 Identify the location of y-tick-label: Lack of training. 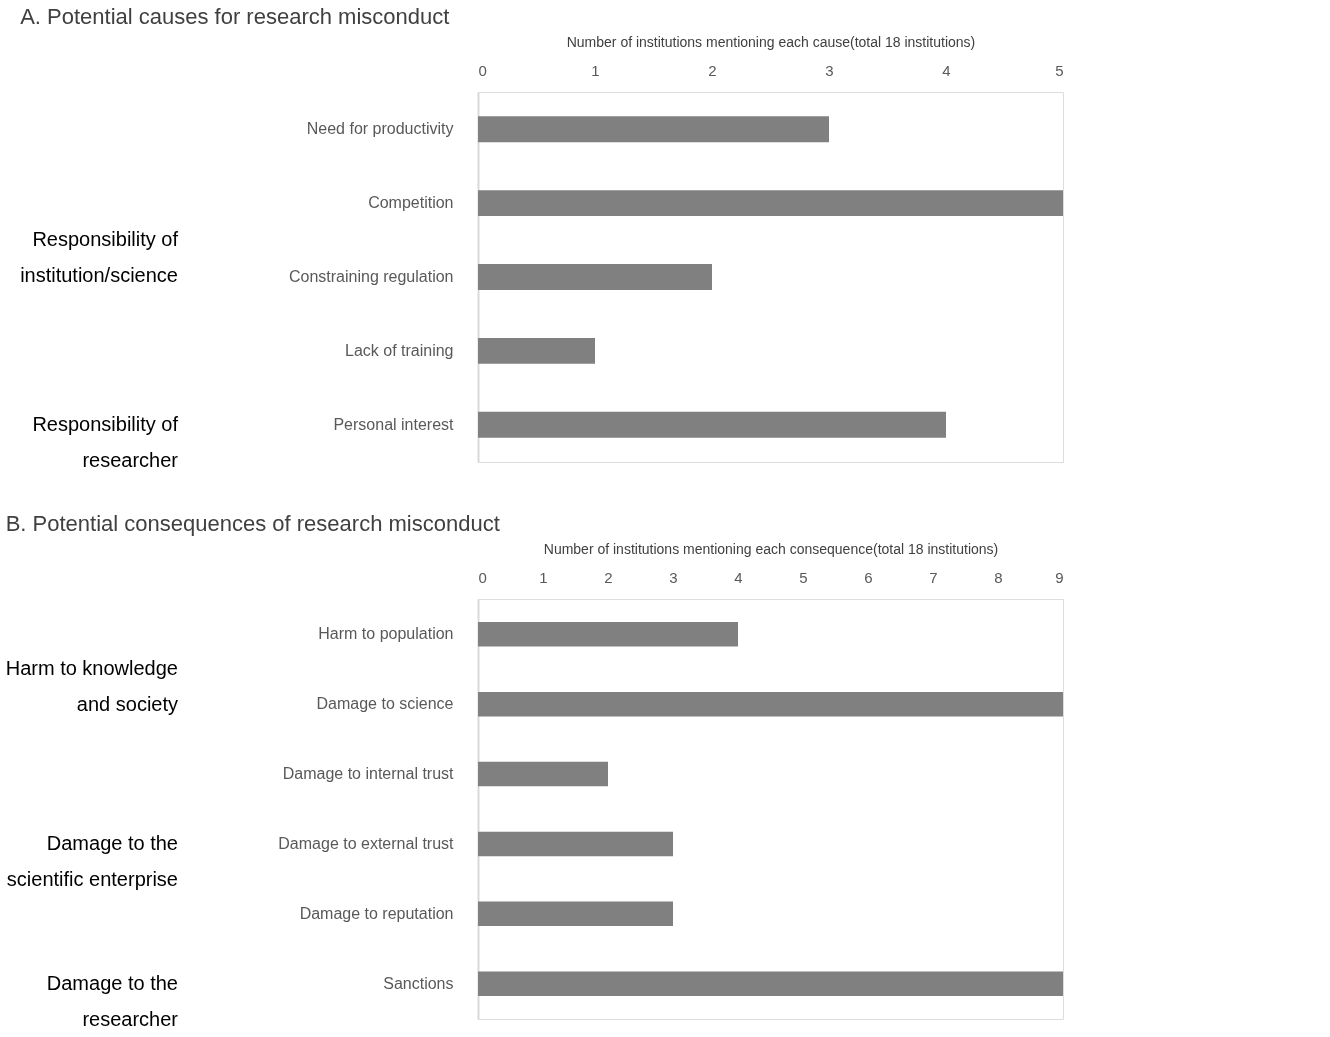
(399, 350).